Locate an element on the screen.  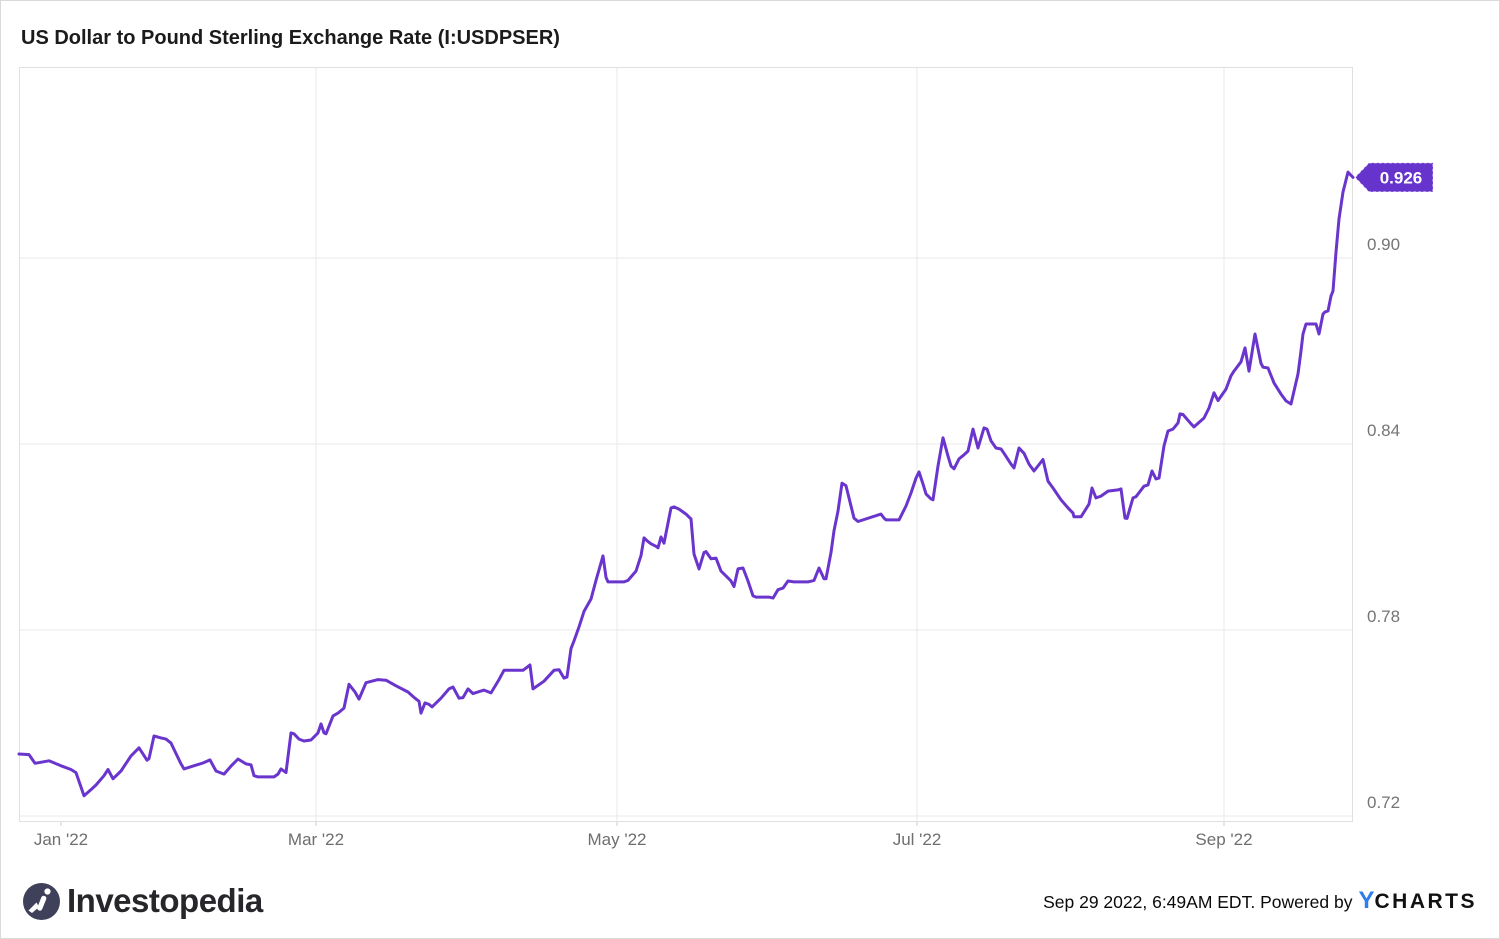
last-value-label: 0.926 is located at coordinates (1401, 177).